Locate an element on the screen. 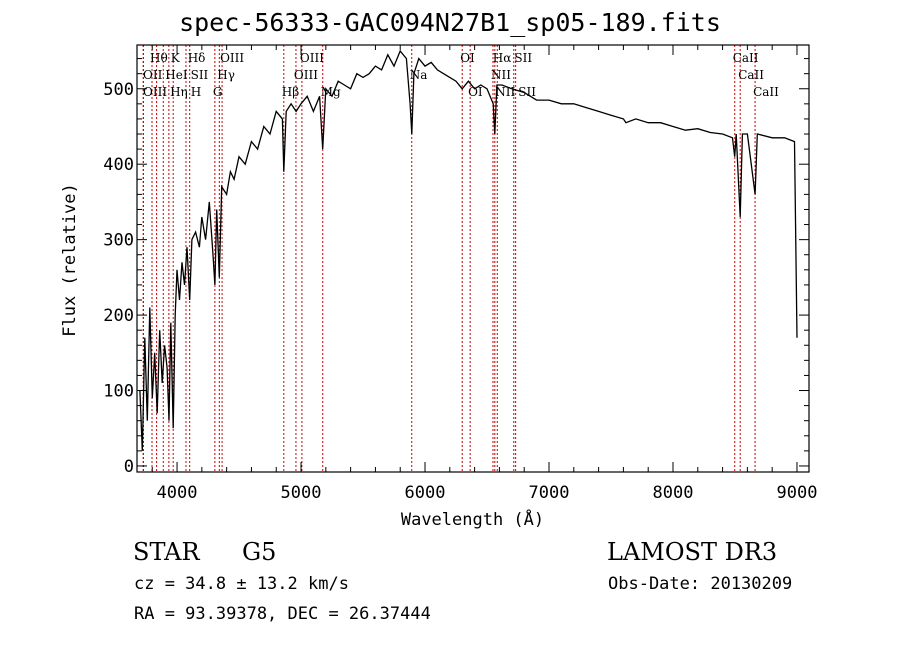 The image size is (900, 649). redshift-text: cz = 34.8 ± 13.2 km/s is located at coordinates (241, 584).